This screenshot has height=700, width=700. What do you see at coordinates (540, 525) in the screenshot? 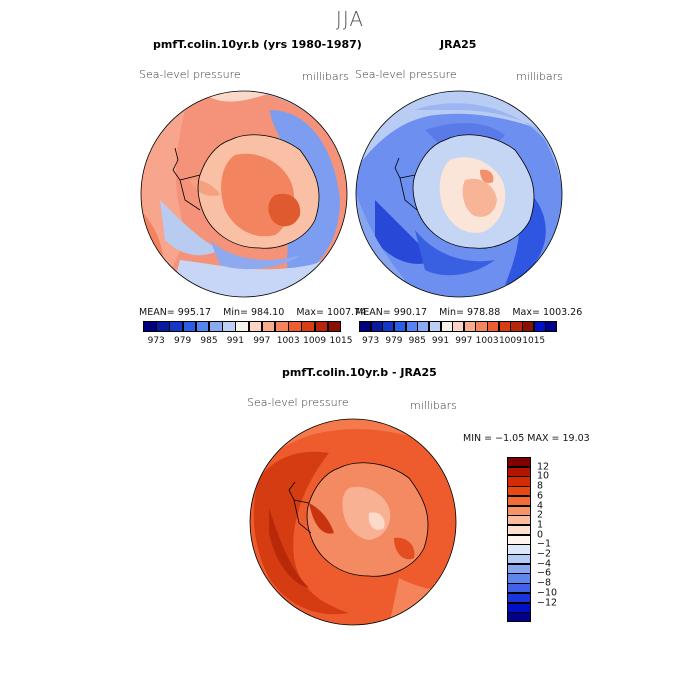
I see `panel3-colorbar-tick-label: 1` at bounding box center [540, 525].